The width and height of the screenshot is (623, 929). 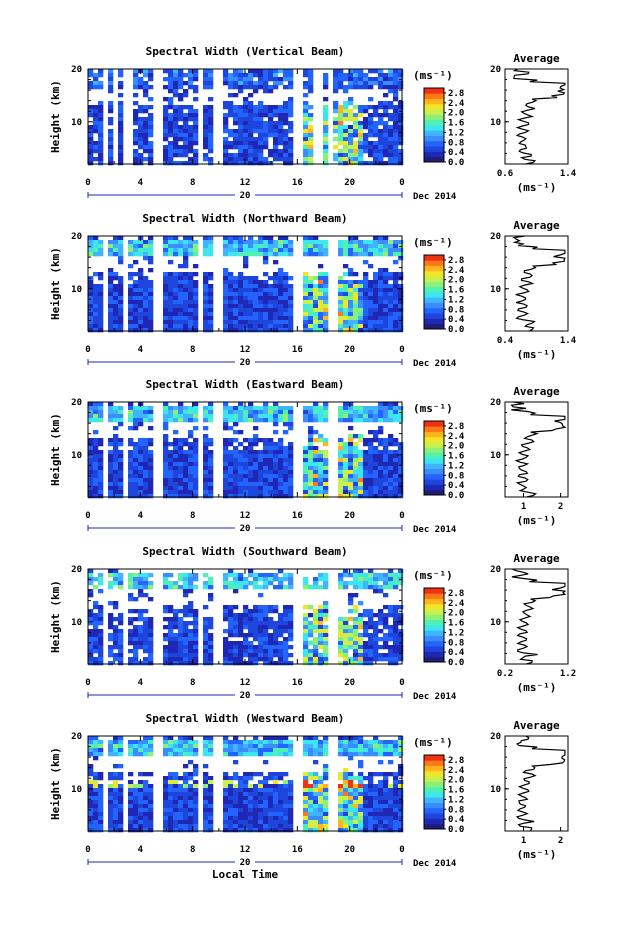 I want to click on average-unit: (ms⁻¹), so click(x=537, y=687).